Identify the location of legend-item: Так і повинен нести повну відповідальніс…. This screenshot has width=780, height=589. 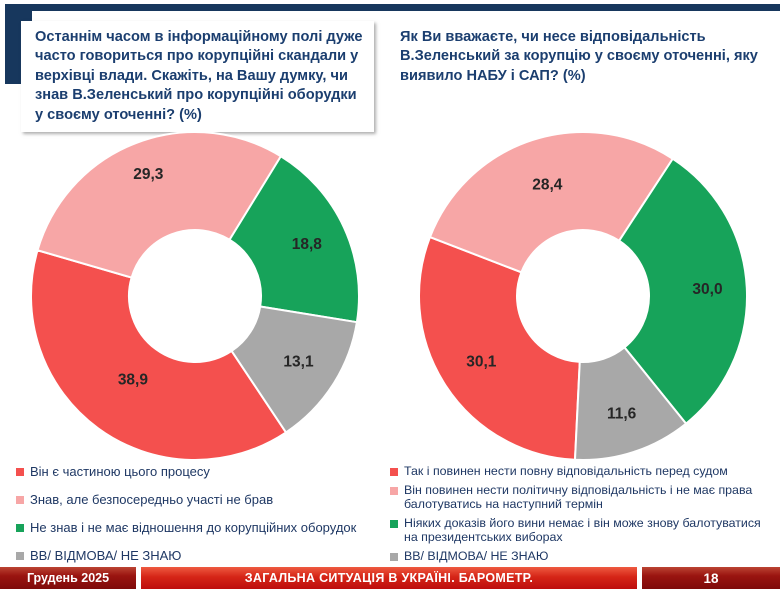
(578, 471).